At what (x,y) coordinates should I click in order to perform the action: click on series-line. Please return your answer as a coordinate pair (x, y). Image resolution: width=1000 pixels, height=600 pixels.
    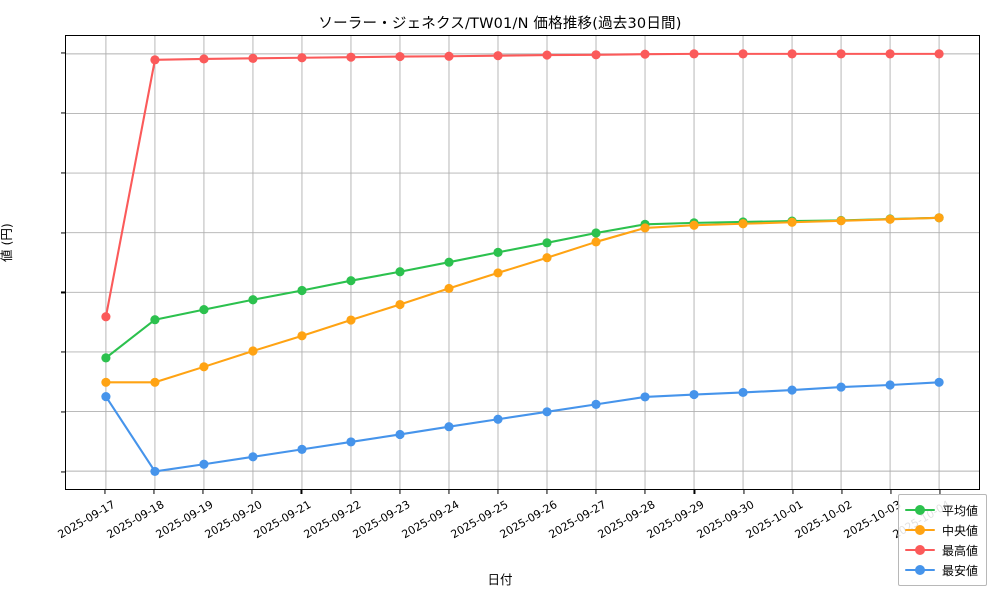
    Looking at the image, I should click on (522, 427).